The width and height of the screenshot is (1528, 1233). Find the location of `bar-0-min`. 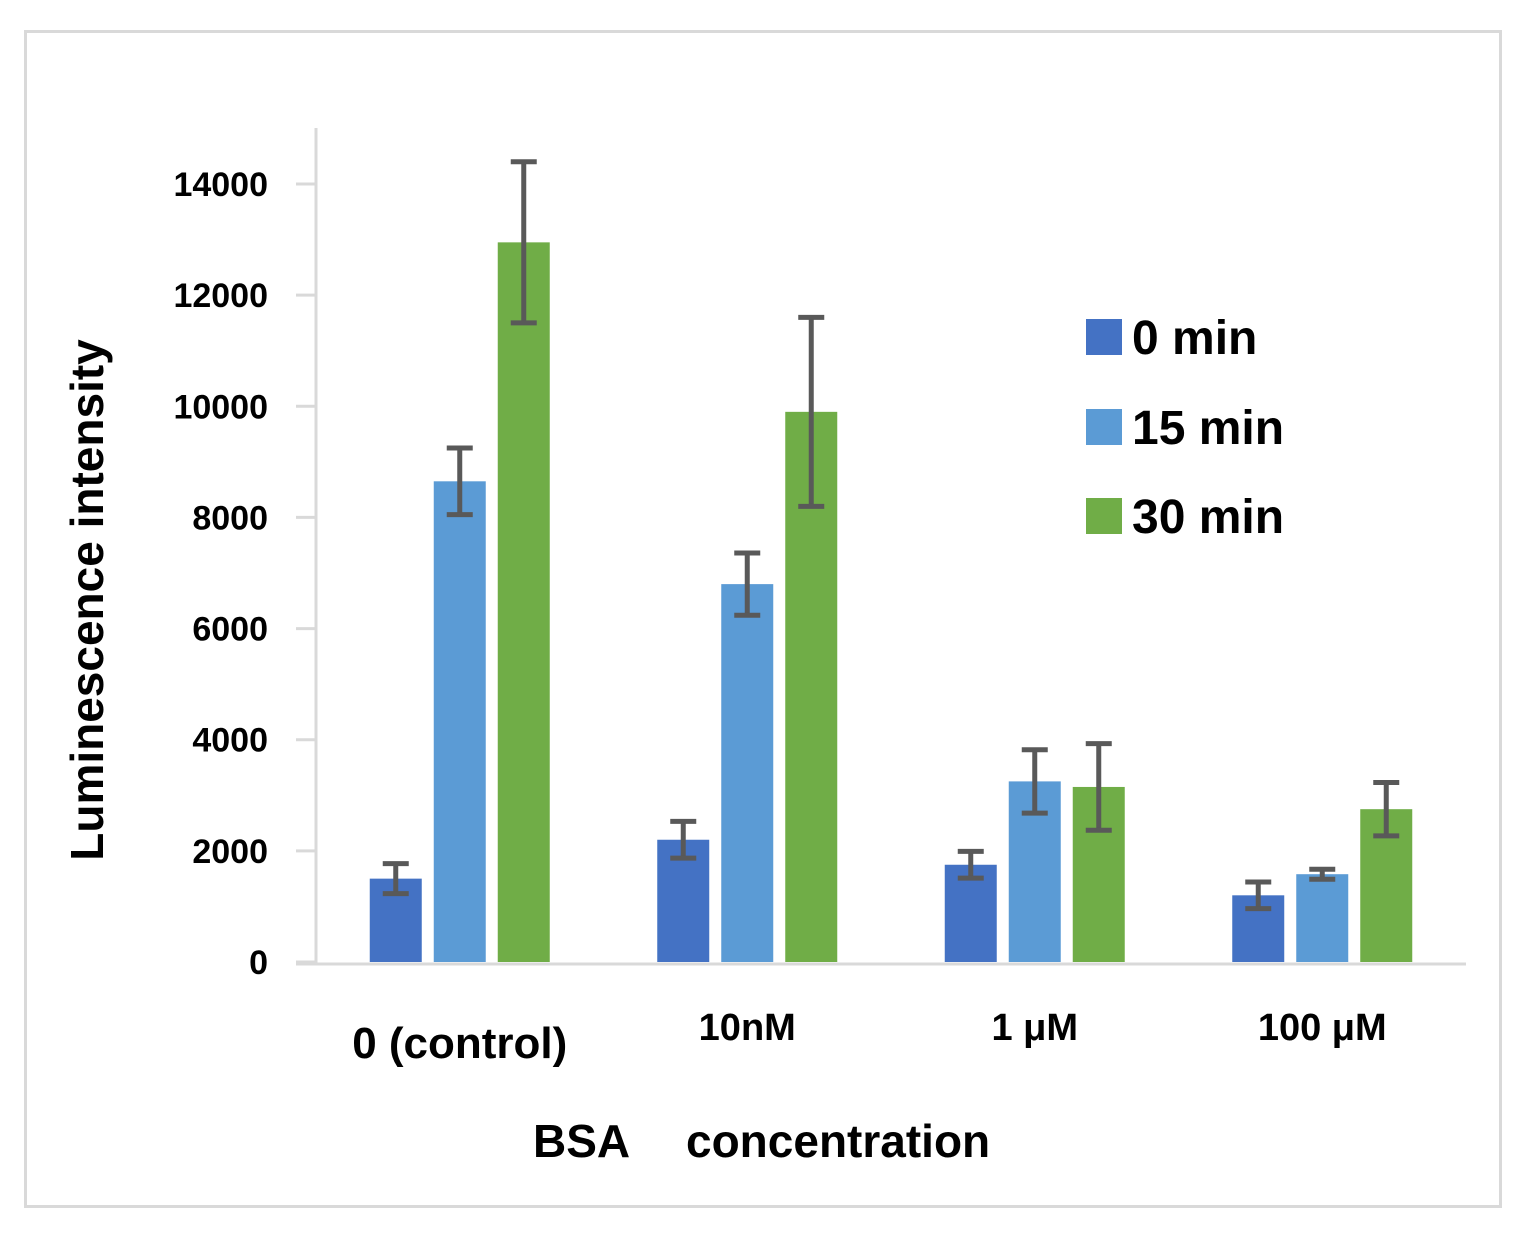

bar-0-min is located at coordinates (970, 913).